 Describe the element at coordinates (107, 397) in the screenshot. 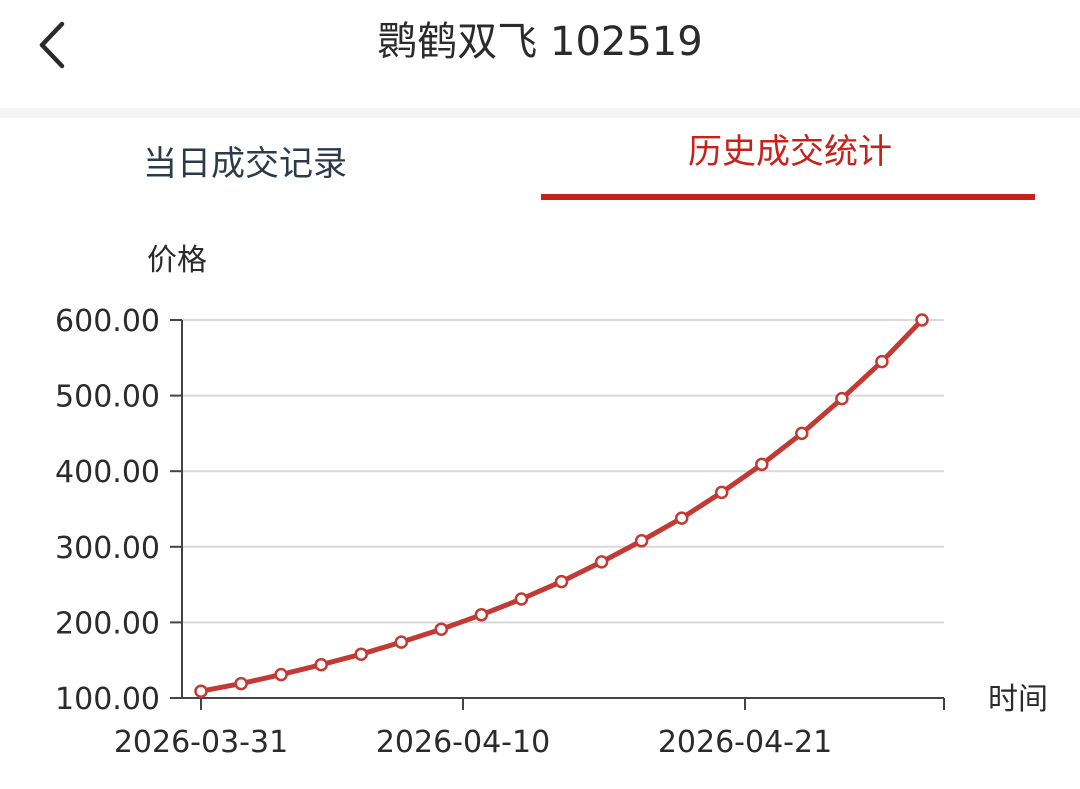

I see `y-tick-label: 500.00` at that location.